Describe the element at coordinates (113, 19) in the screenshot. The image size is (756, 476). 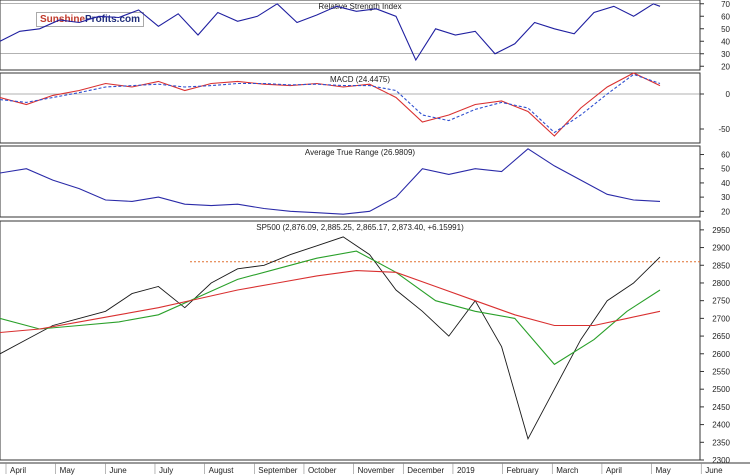
I see `logo-part-2: Profits.com` at that location.